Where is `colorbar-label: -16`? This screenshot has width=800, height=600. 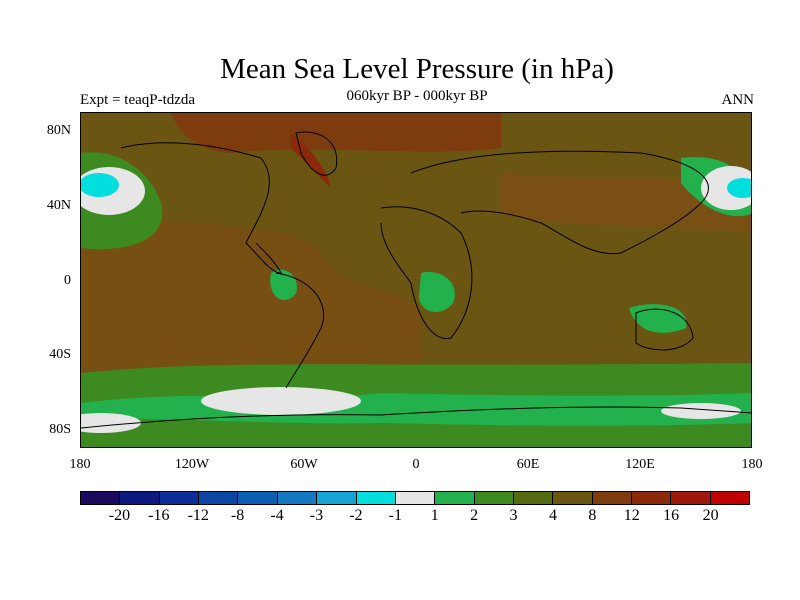
colorbar-label: -16 is located at coordinates (159, 515).